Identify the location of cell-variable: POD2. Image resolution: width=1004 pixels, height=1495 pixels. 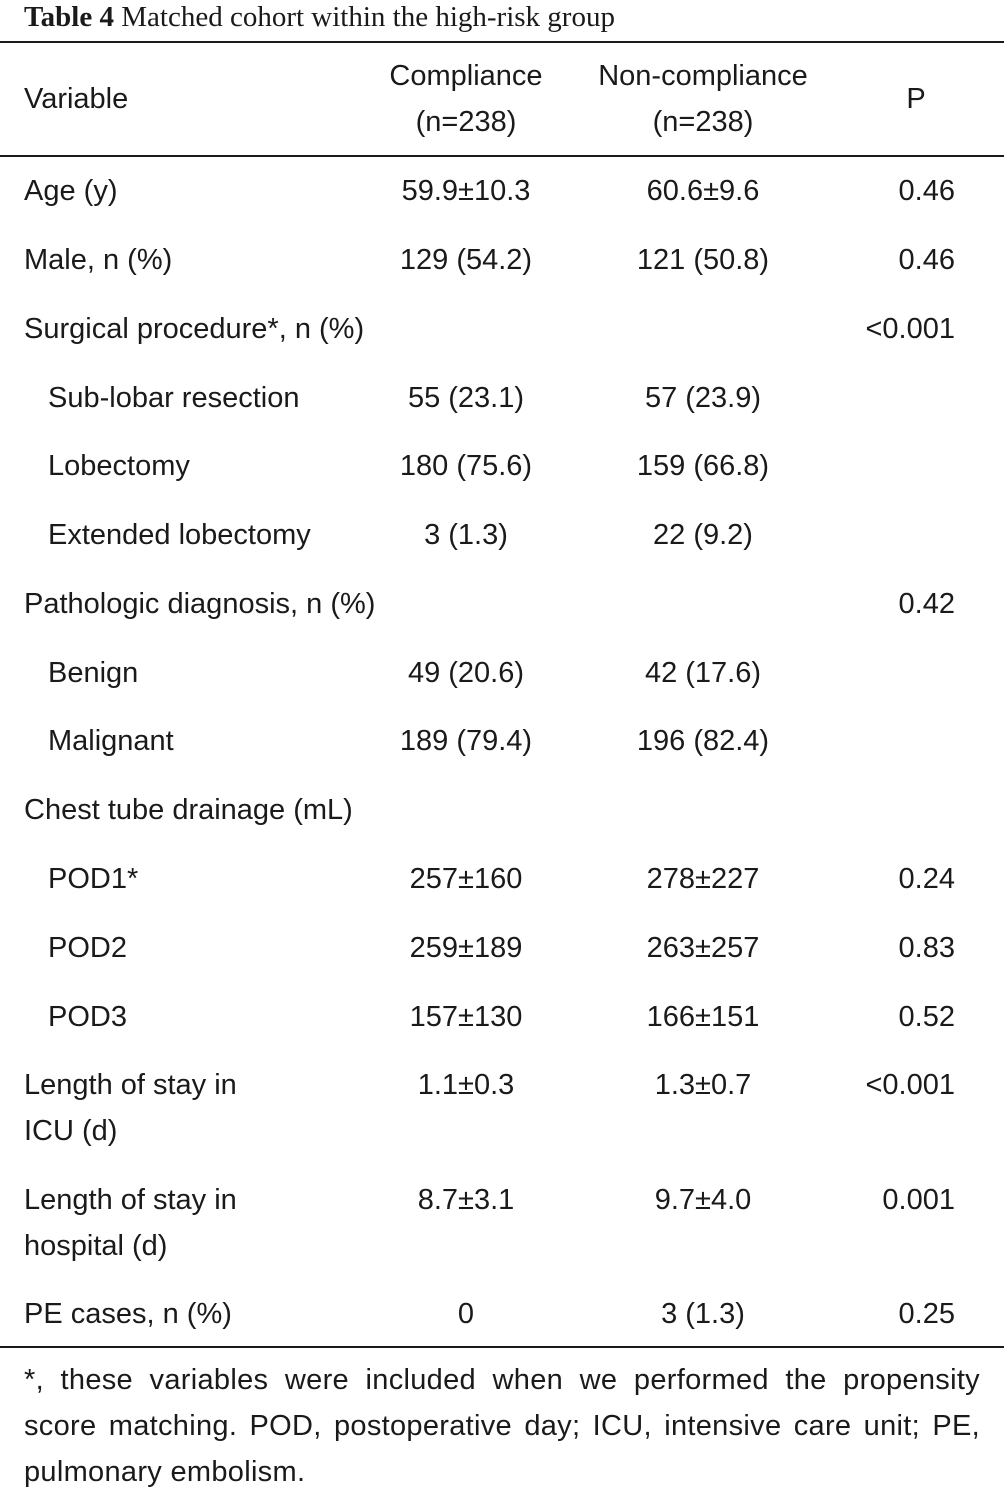
(87, 948).